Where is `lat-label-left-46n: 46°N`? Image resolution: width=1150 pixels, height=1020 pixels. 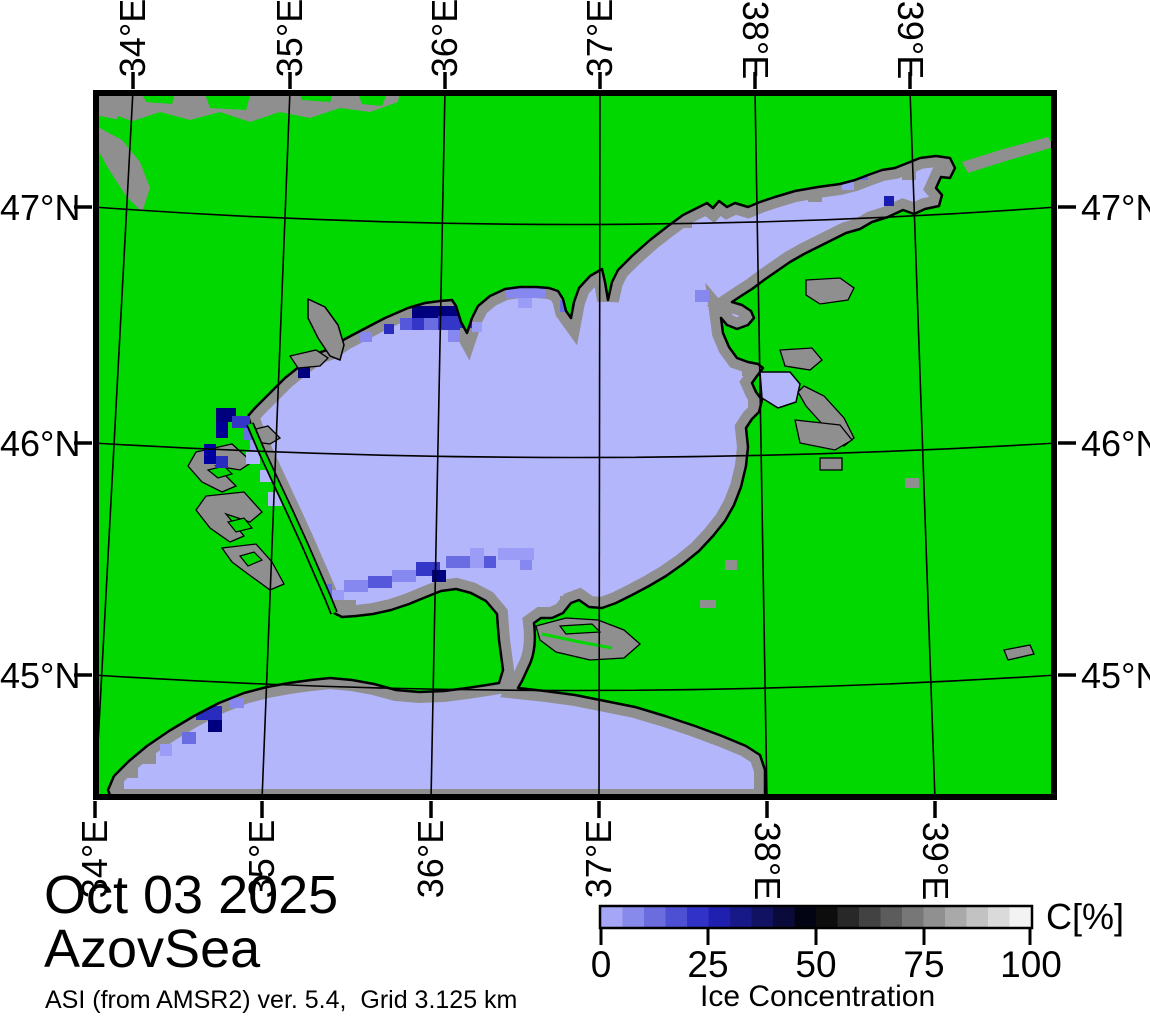
lat-label-left-46n: 46°N is located at coordinates (40, 443).